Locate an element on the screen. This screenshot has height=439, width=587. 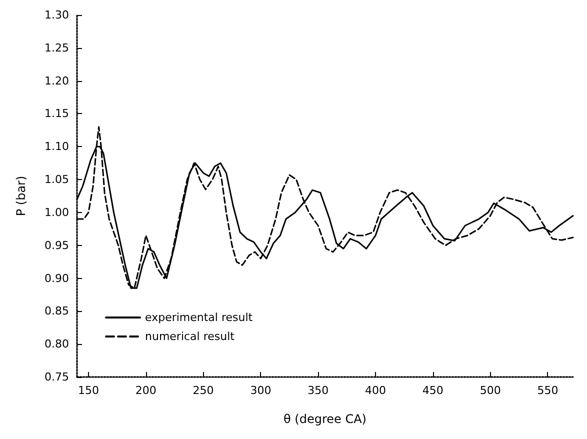
legend-label: numerical result is located at coordinates (190, 336).